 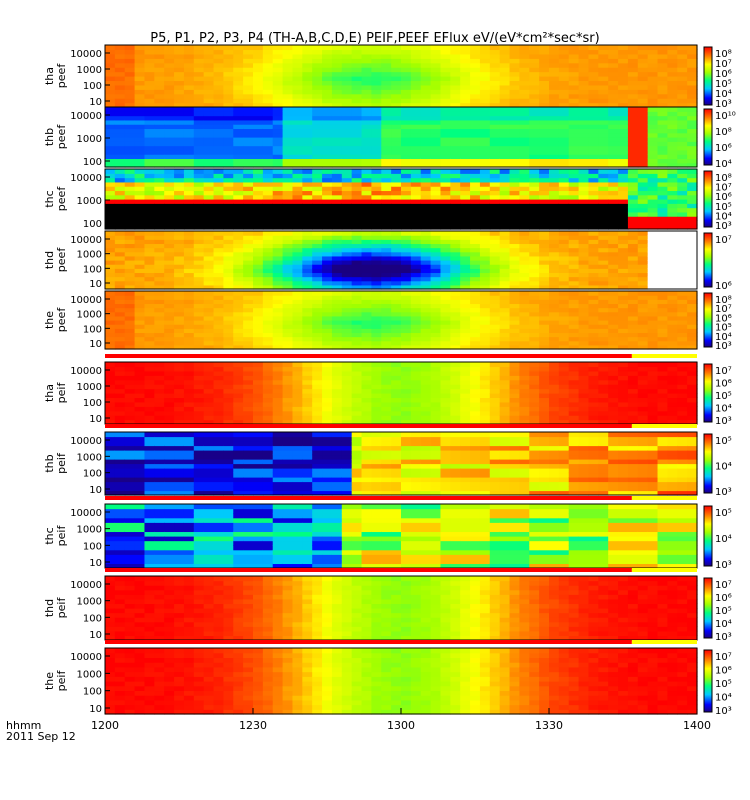 What do you see at coordinates (95, 284) in the screenshot?
I see `y-tick-label: 10` at bounding box center [95, 284].